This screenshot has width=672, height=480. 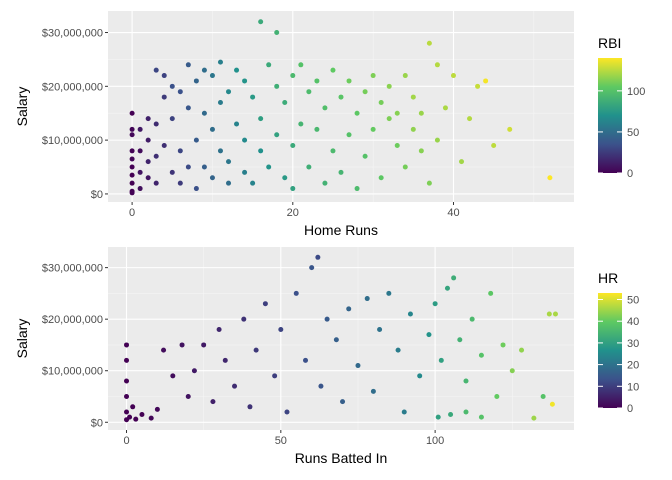 What do you see at coordinates (341, 230) in the screenshot?
I see `x-axis-title: Home Runs` at bounding box center [341, 230].